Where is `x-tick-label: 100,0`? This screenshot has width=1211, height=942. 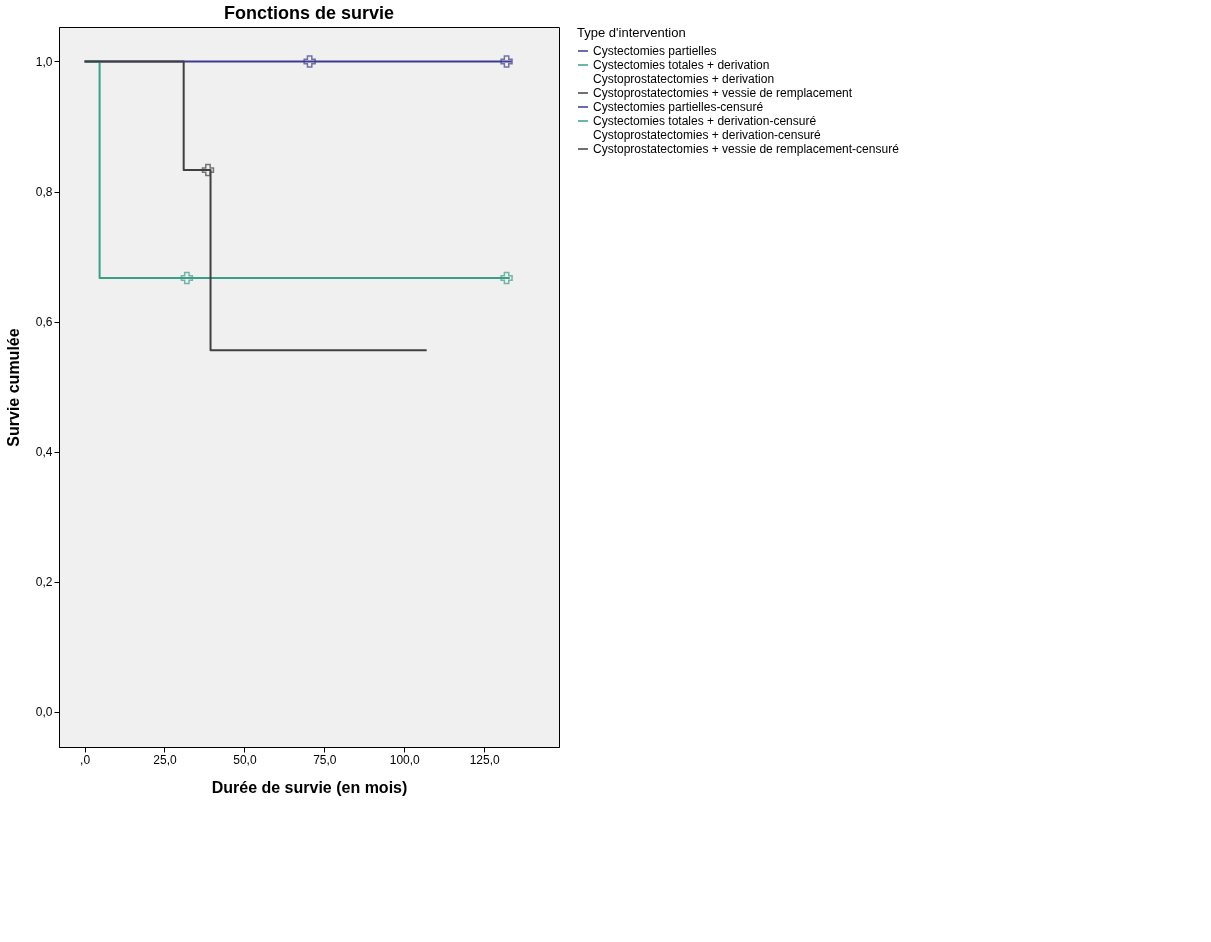
x-tick-label: 100,0 is located at coordinates (405, 759).